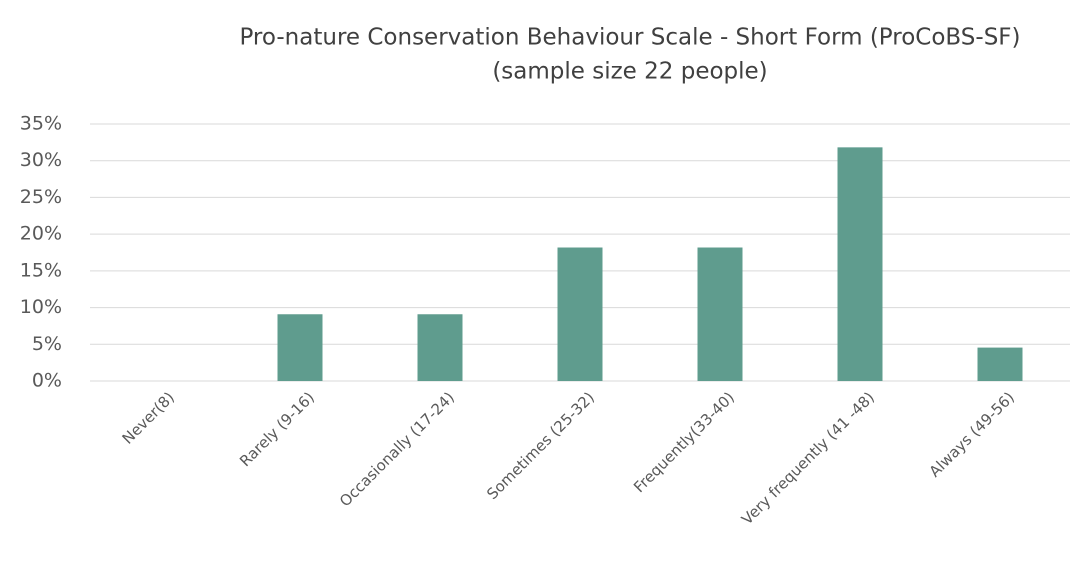  What do you see at coordinates (540, 445) in the screenshot?
I see `x-tick-label: Sometimes (25-32)` at bounding box center [540, 445].